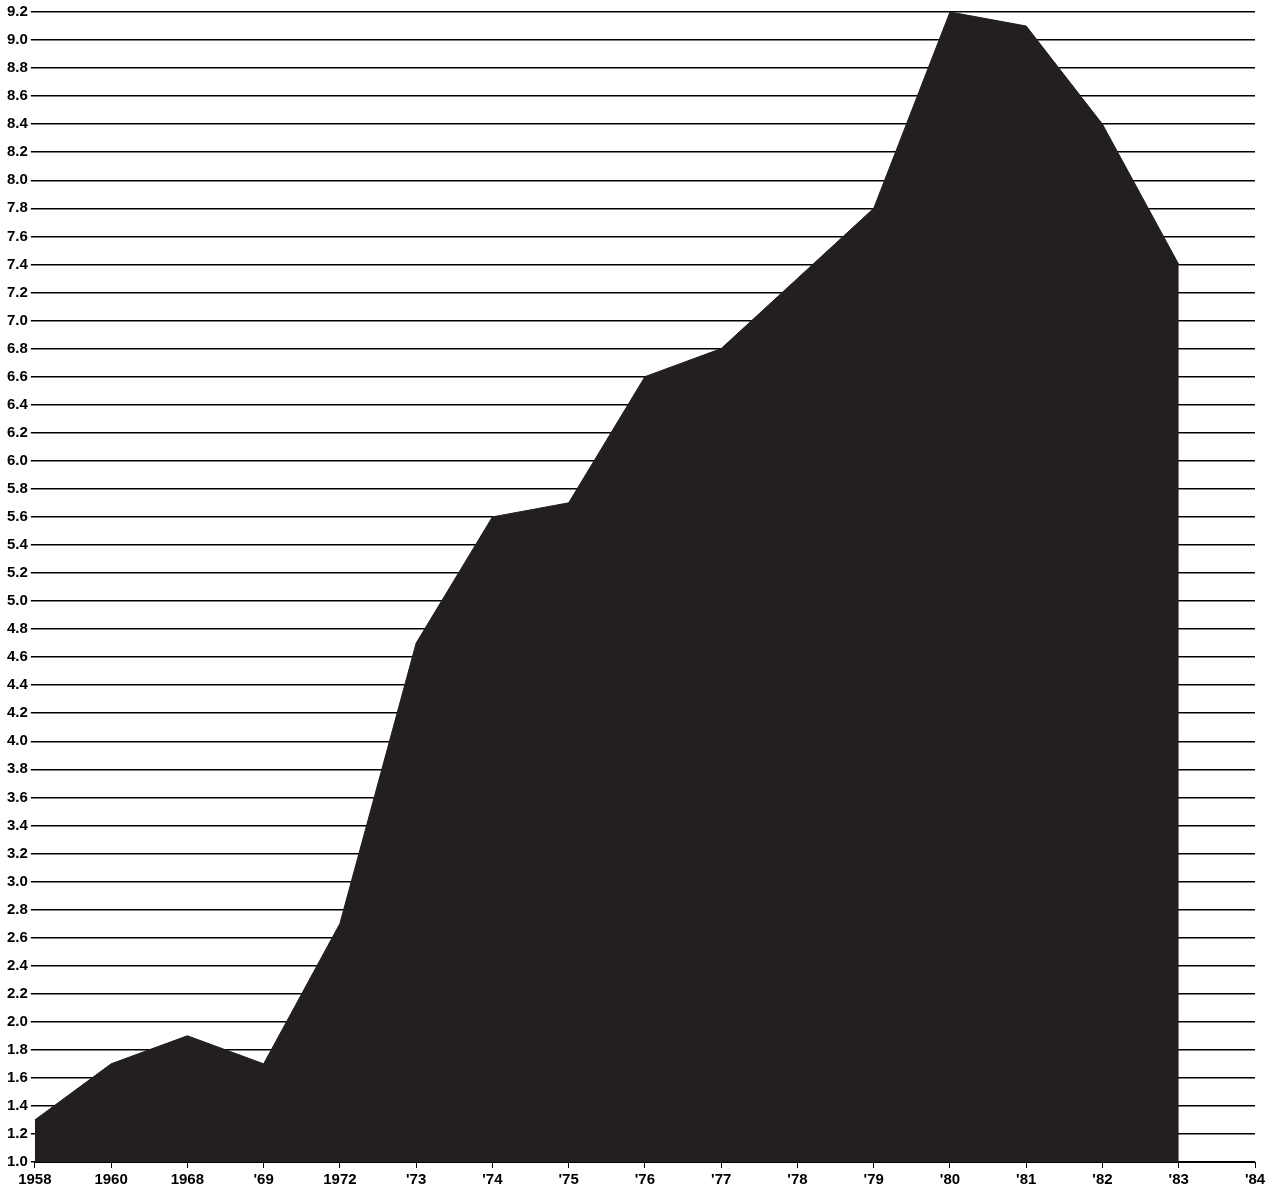 The width and height of the screenshot is (1273, 1196). What do you see at coordinates (1255, 1179) in the screenshot?
I see `x-tick-label: '84` at bounding box center [1255, 1179].